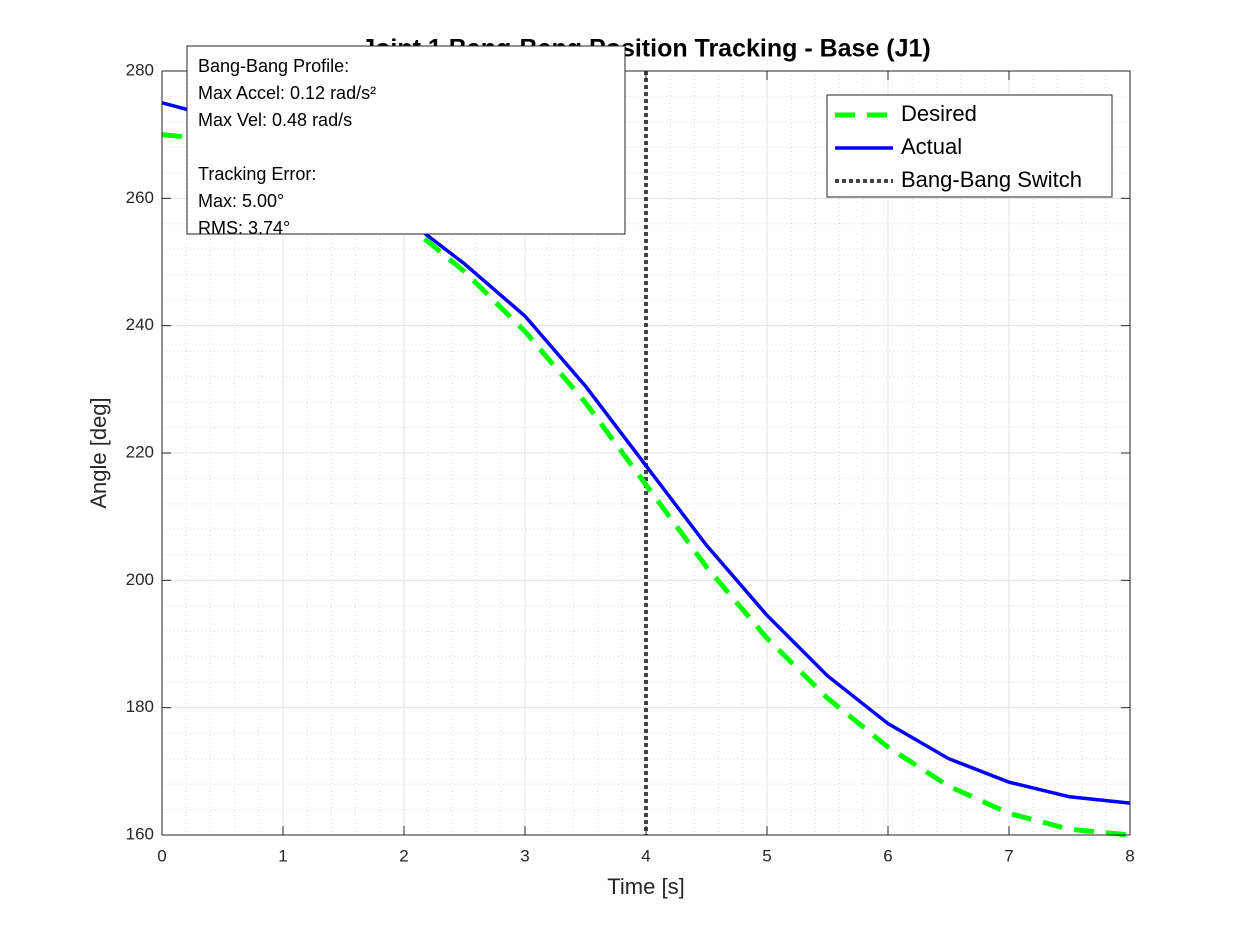 Image resolution: width=1250 pixels, height=938 pixels. I want to click on y-tick-label: 280, so click(140, 69).